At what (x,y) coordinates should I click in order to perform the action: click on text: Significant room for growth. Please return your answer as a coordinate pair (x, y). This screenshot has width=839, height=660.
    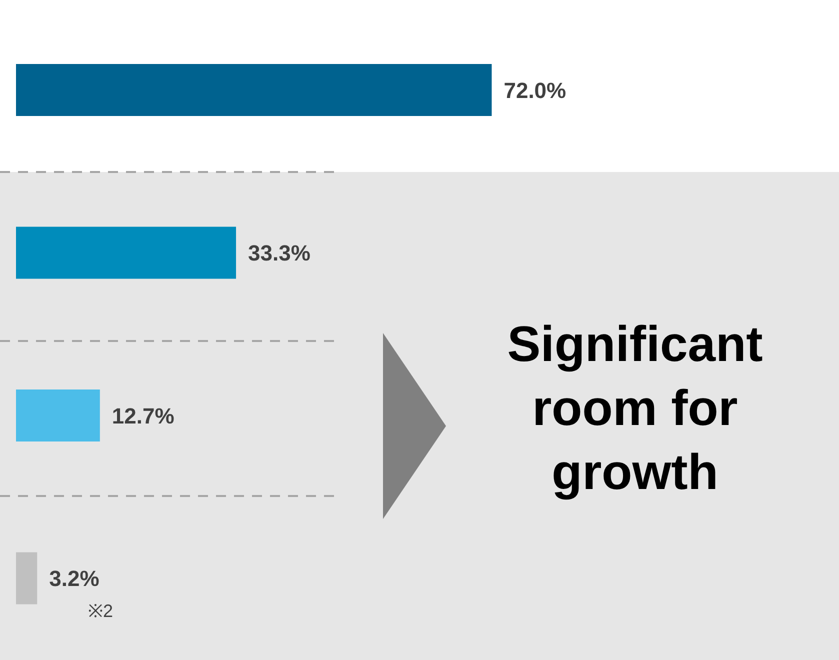
    Looking at the image, I should click on (635, 408).